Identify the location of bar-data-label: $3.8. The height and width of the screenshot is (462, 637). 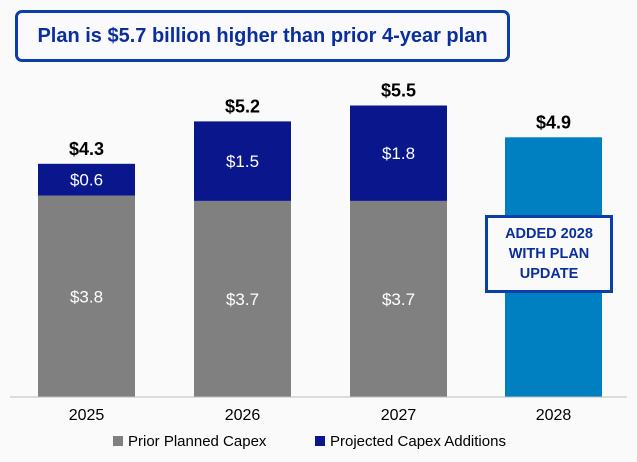
(86, 296).